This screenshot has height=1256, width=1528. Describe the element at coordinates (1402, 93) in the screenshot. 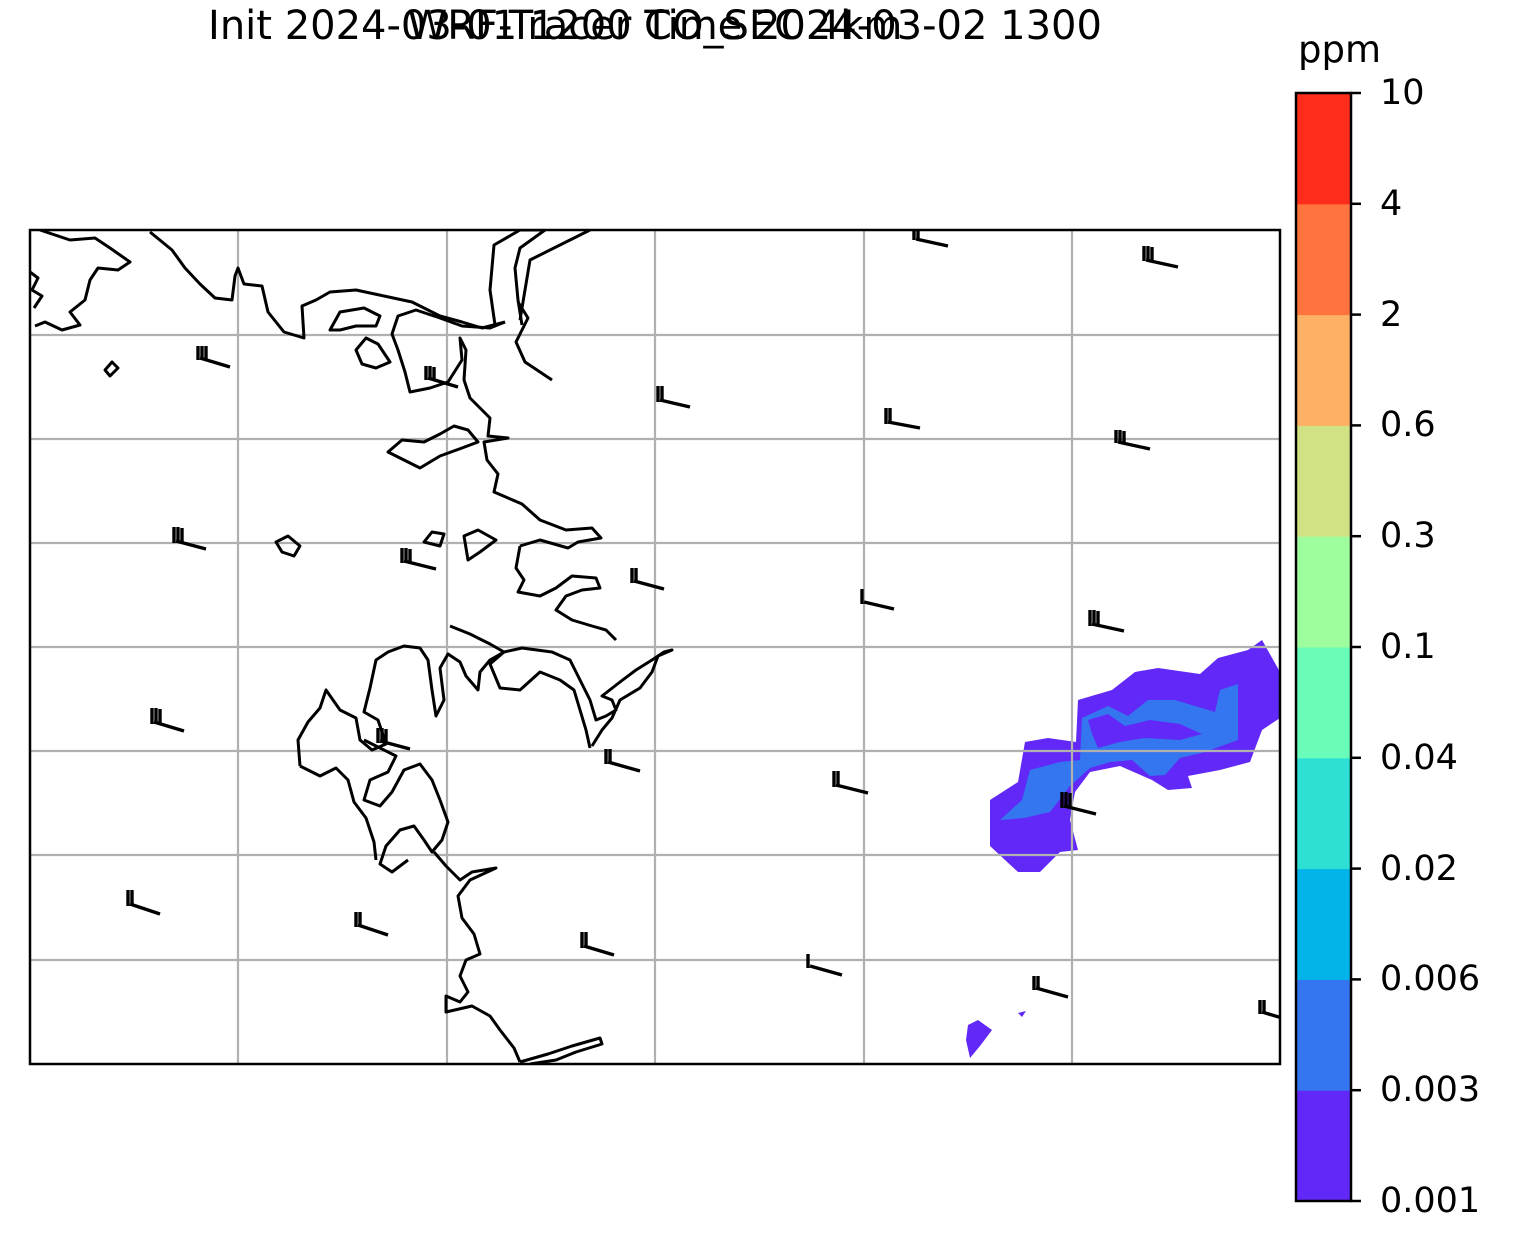

I see `colorbar-tick-label: 10` at that location.